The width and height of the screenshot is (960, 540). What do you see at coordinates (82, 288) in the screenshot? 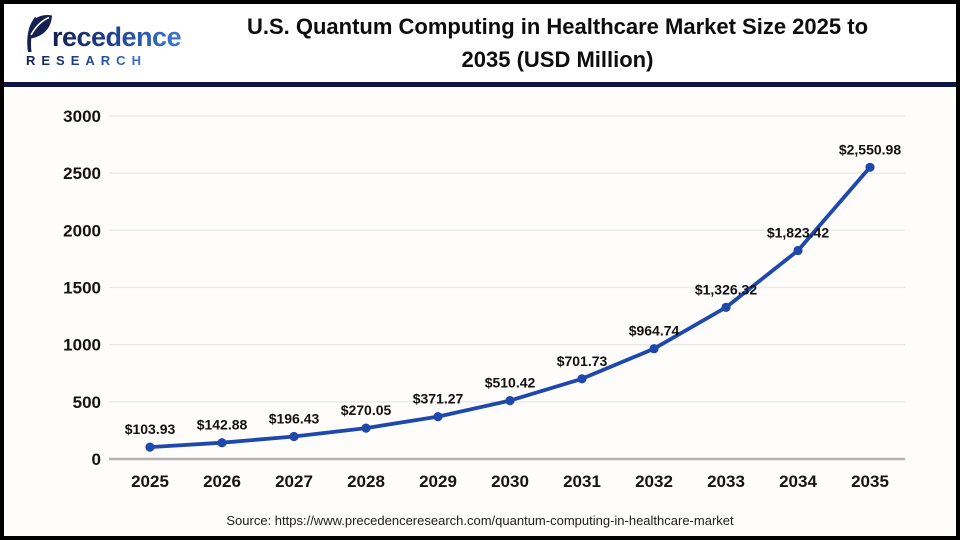
I see `y-axis-tick-label: 1500` at bounding box center [82, 288].